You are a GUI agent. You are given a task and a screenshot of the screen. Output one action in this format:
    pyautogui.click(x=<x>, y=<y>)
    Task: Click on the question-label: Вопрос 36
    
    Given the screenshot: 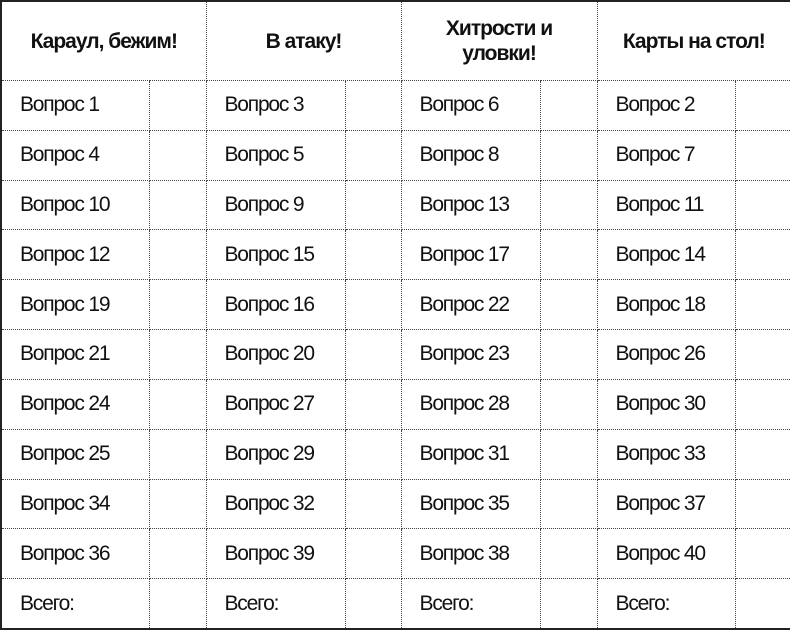 What is the action you would take?
    pyautogui.click(x=75, y=554)
    